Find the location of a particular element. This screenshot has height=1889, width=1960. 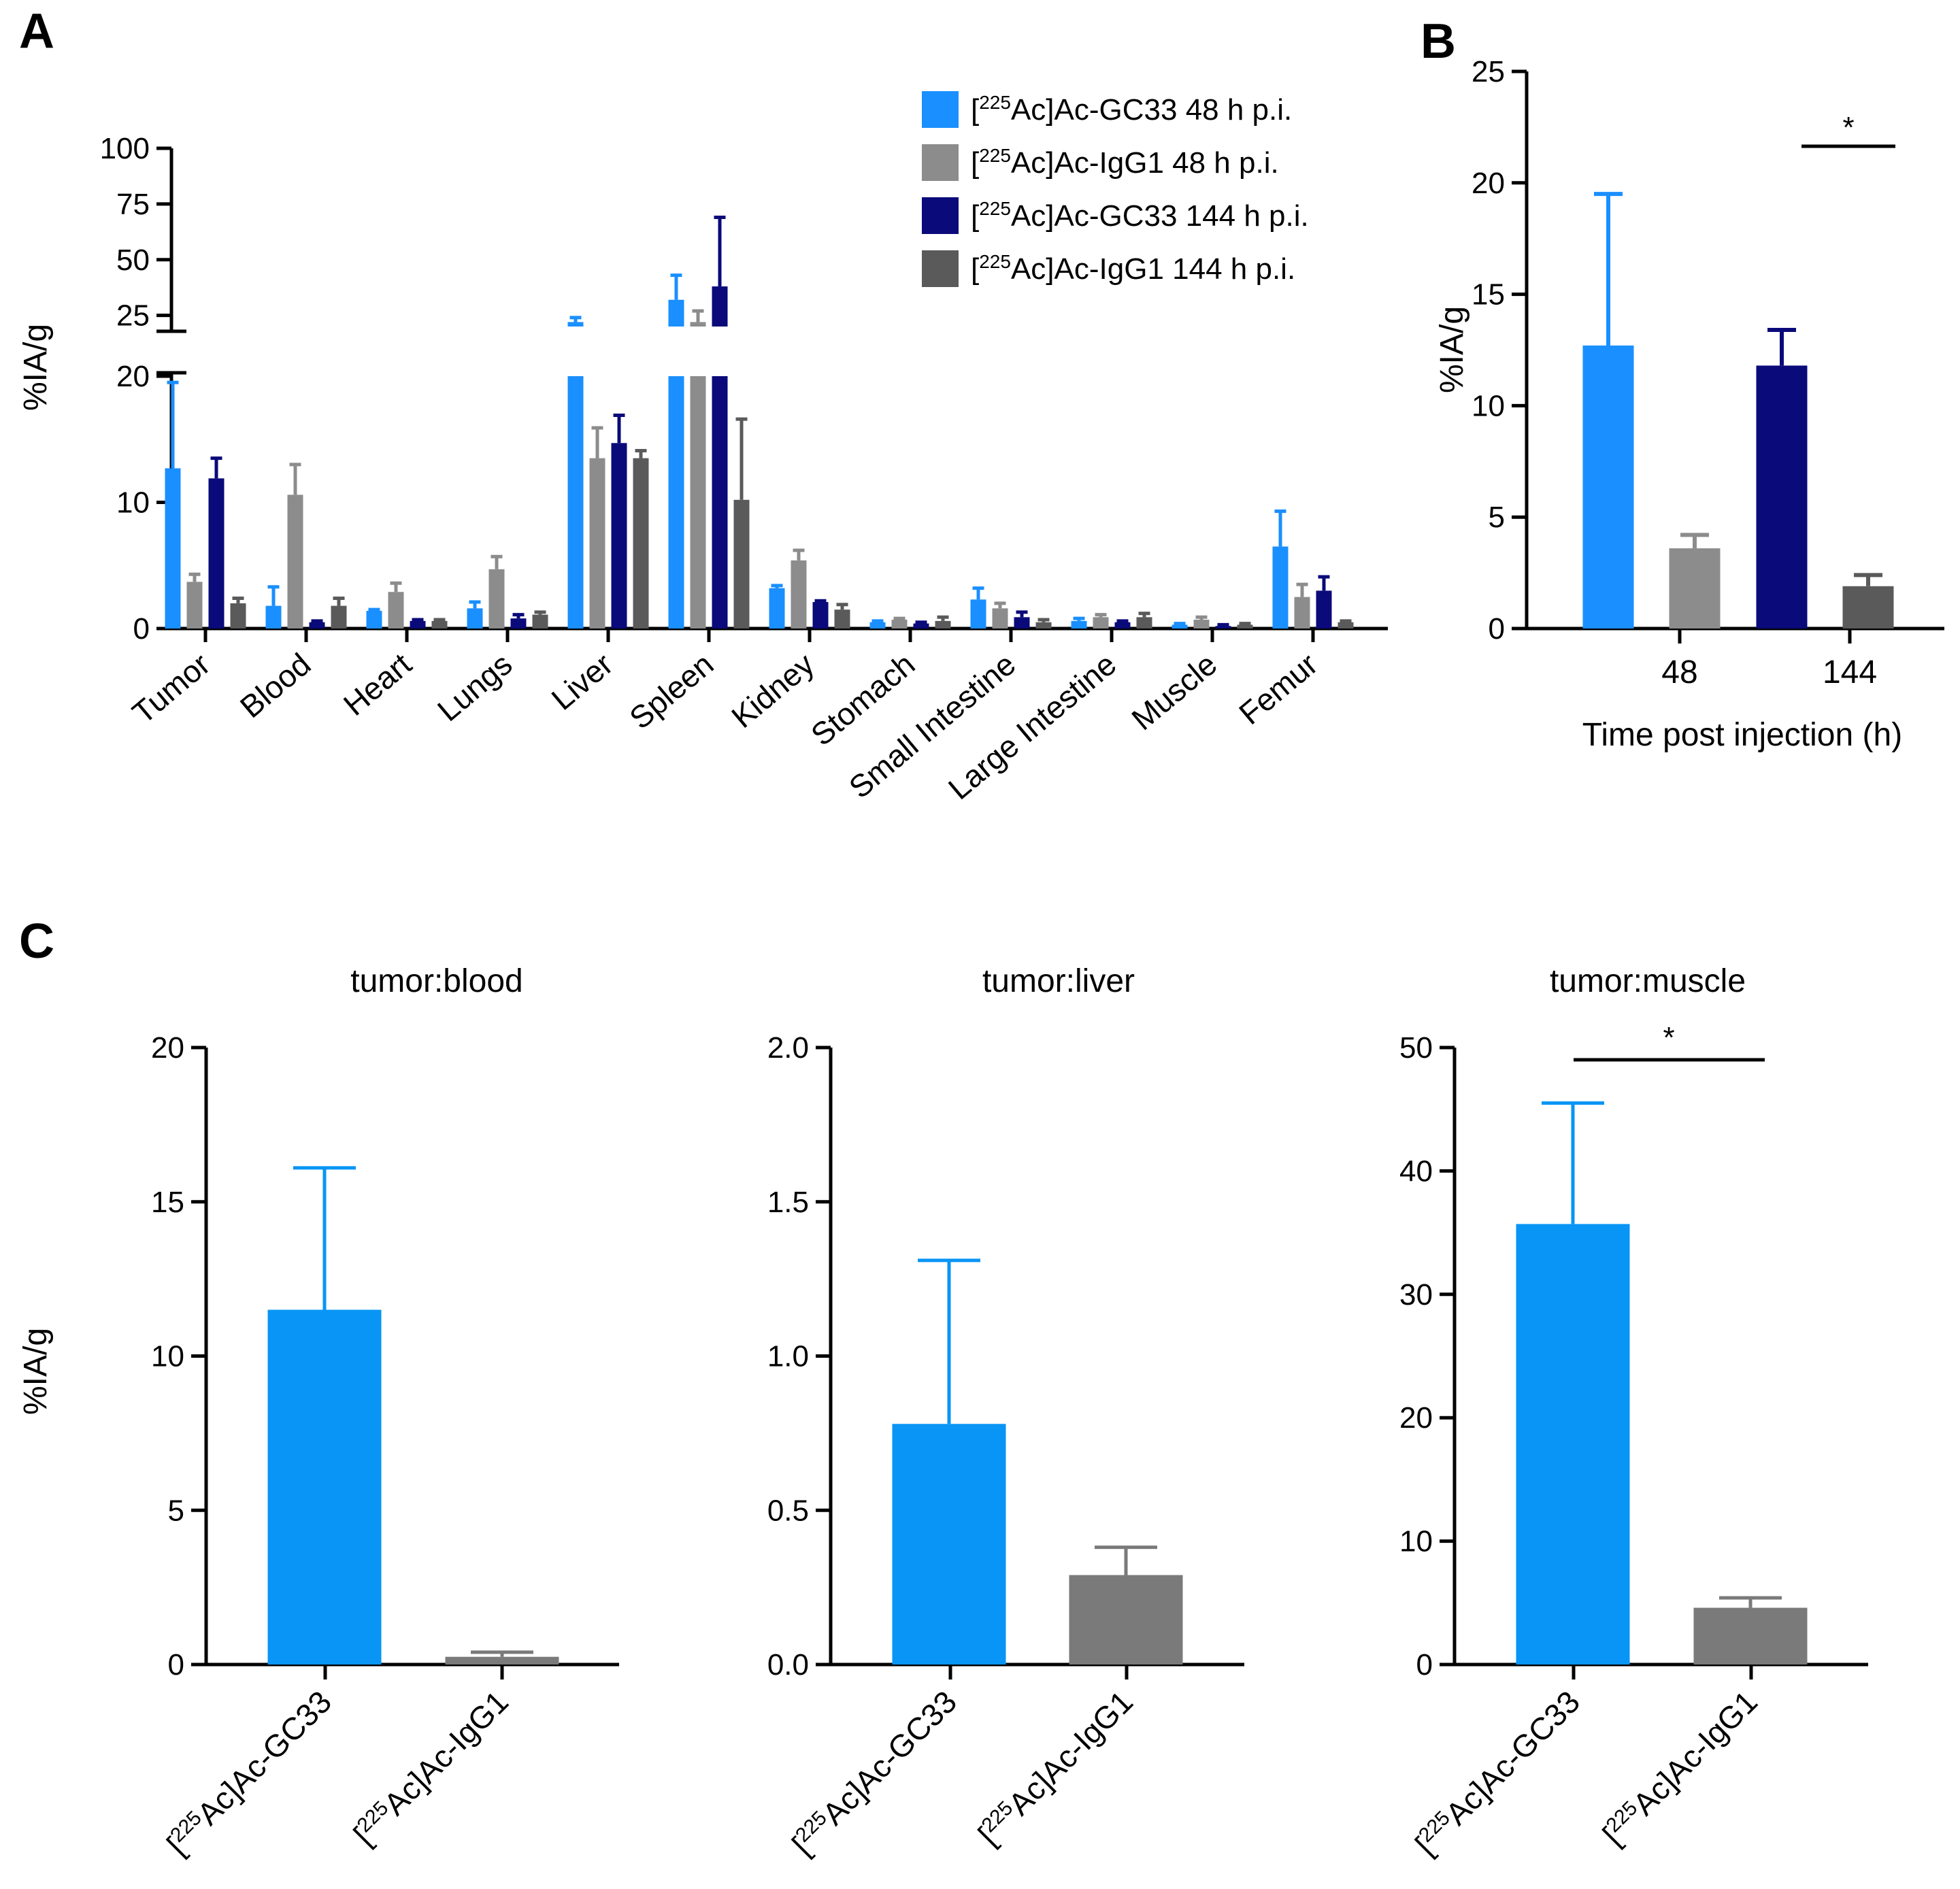

legend-label-a: [225Ac]Ac-GC33 144 h p.i. is located at coordinates (1140, 215).